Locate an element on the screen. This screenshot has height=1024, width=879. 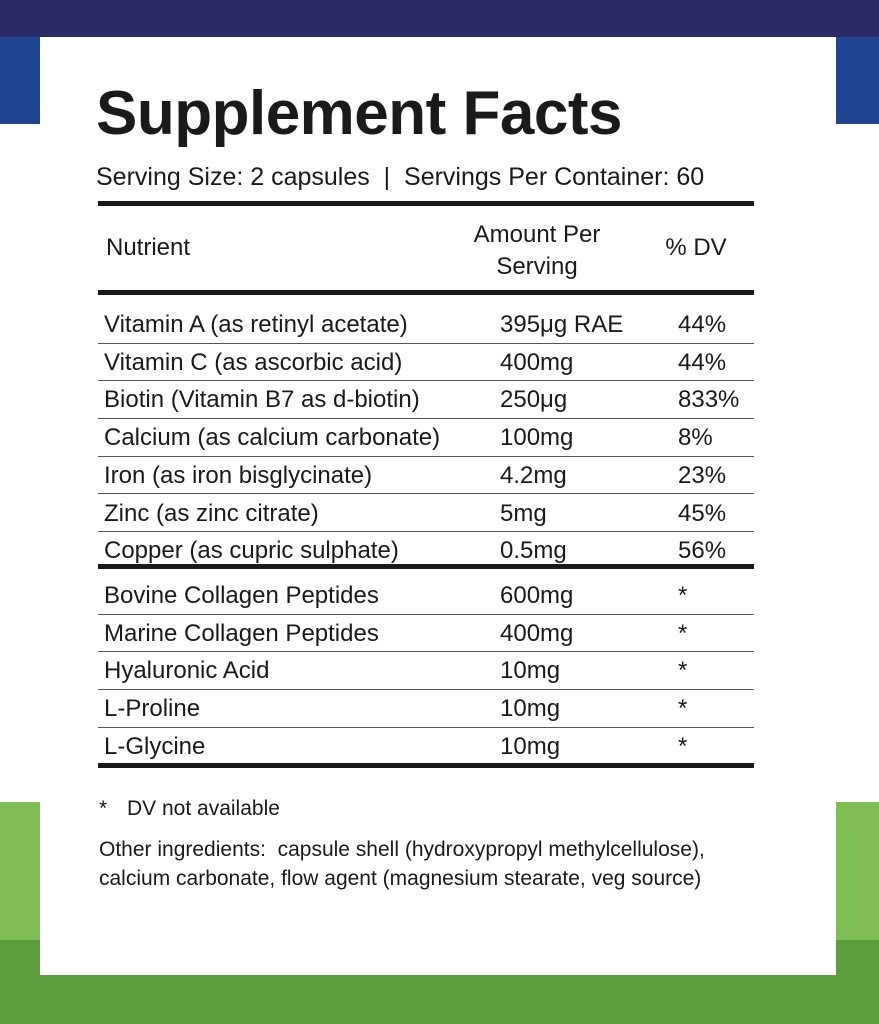
table-row: L-Glycine 10mg * is located at coordinates (426, 747).